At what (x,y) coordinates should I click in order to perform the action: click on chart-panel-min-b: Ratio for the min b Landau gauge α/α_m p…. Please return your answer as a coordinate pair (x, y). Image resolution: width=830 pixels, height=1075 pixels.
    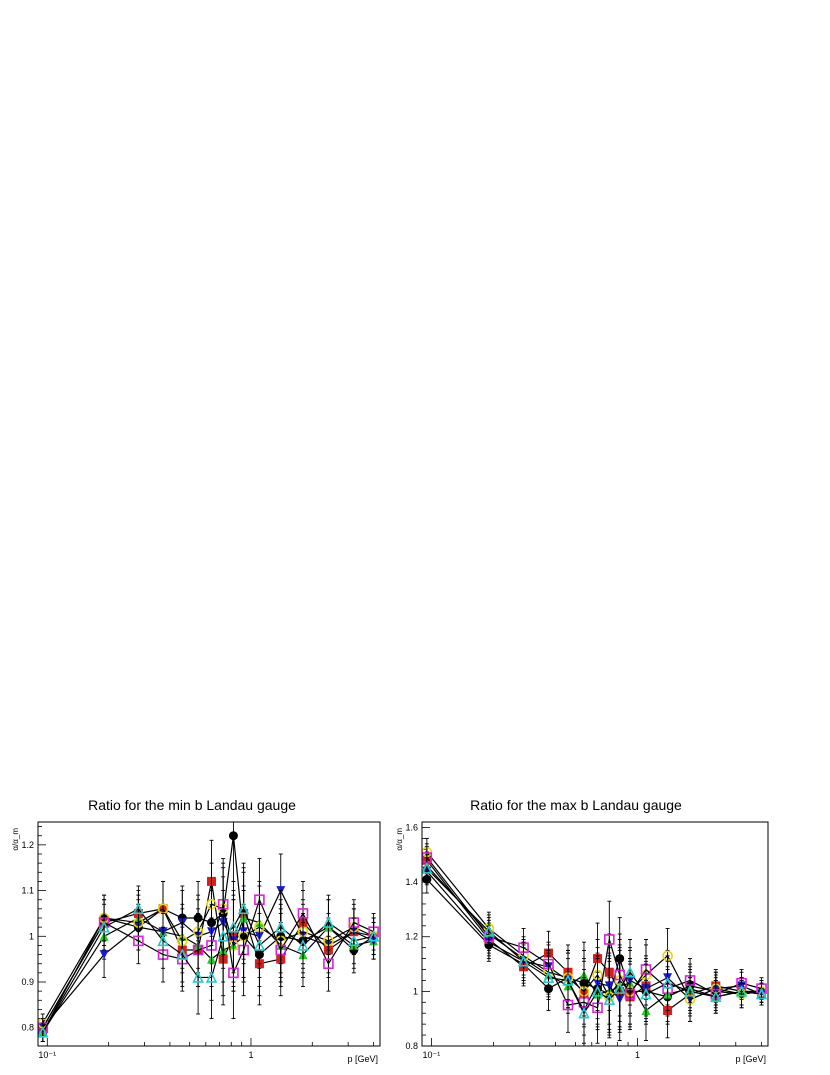
    Looking at the image, I should click on (196, 930).